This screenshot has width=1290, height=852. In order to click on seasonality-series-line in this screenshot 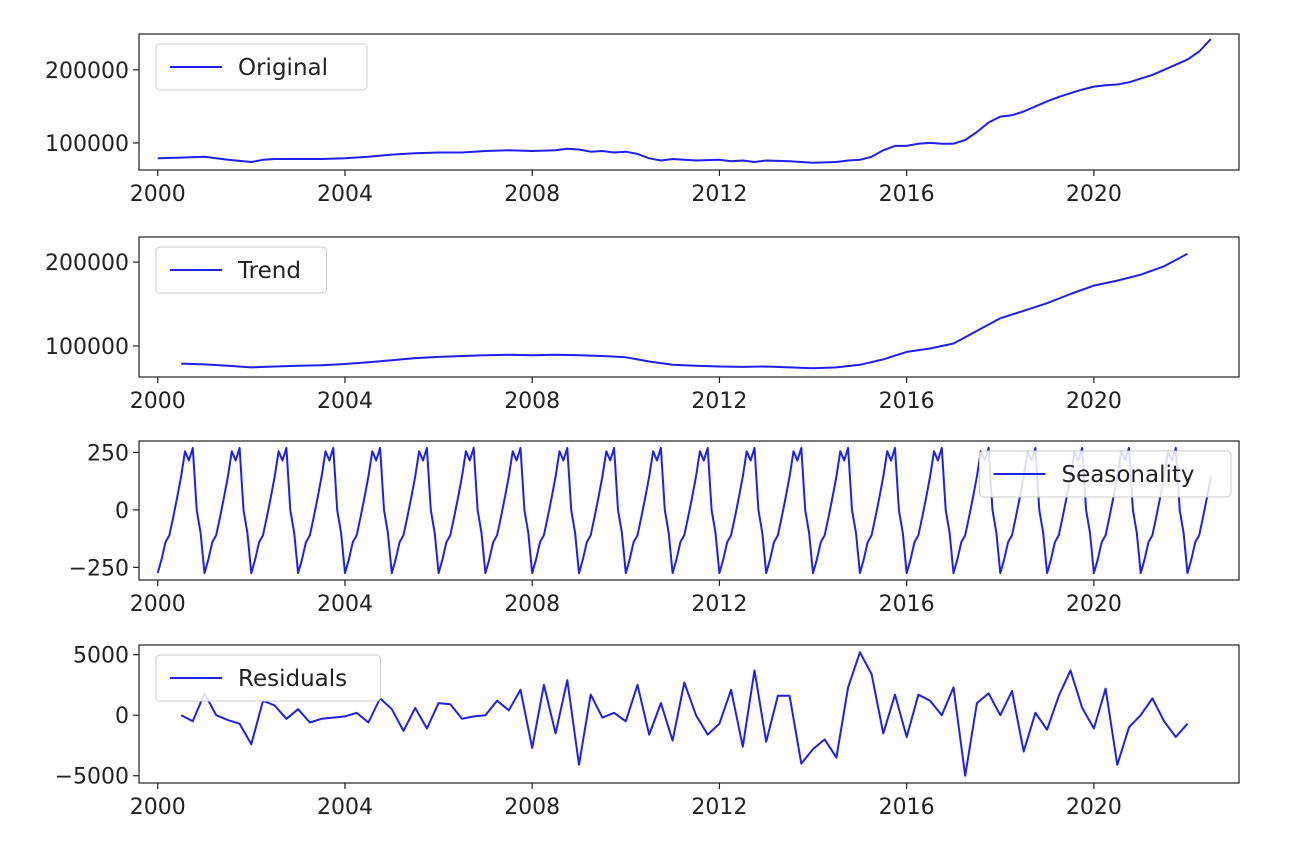, I will do `click(684, 510)`.